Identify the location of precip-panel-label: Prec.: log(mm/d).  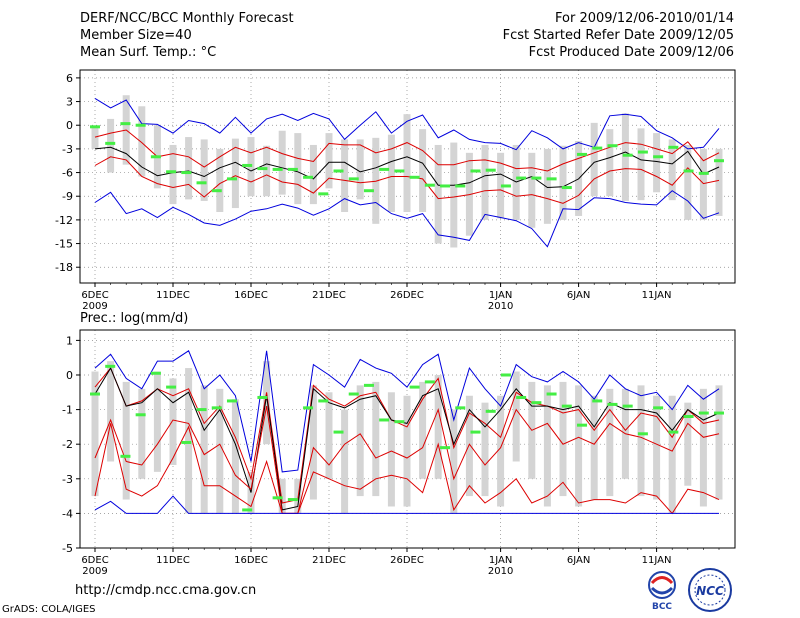
(134, 318).